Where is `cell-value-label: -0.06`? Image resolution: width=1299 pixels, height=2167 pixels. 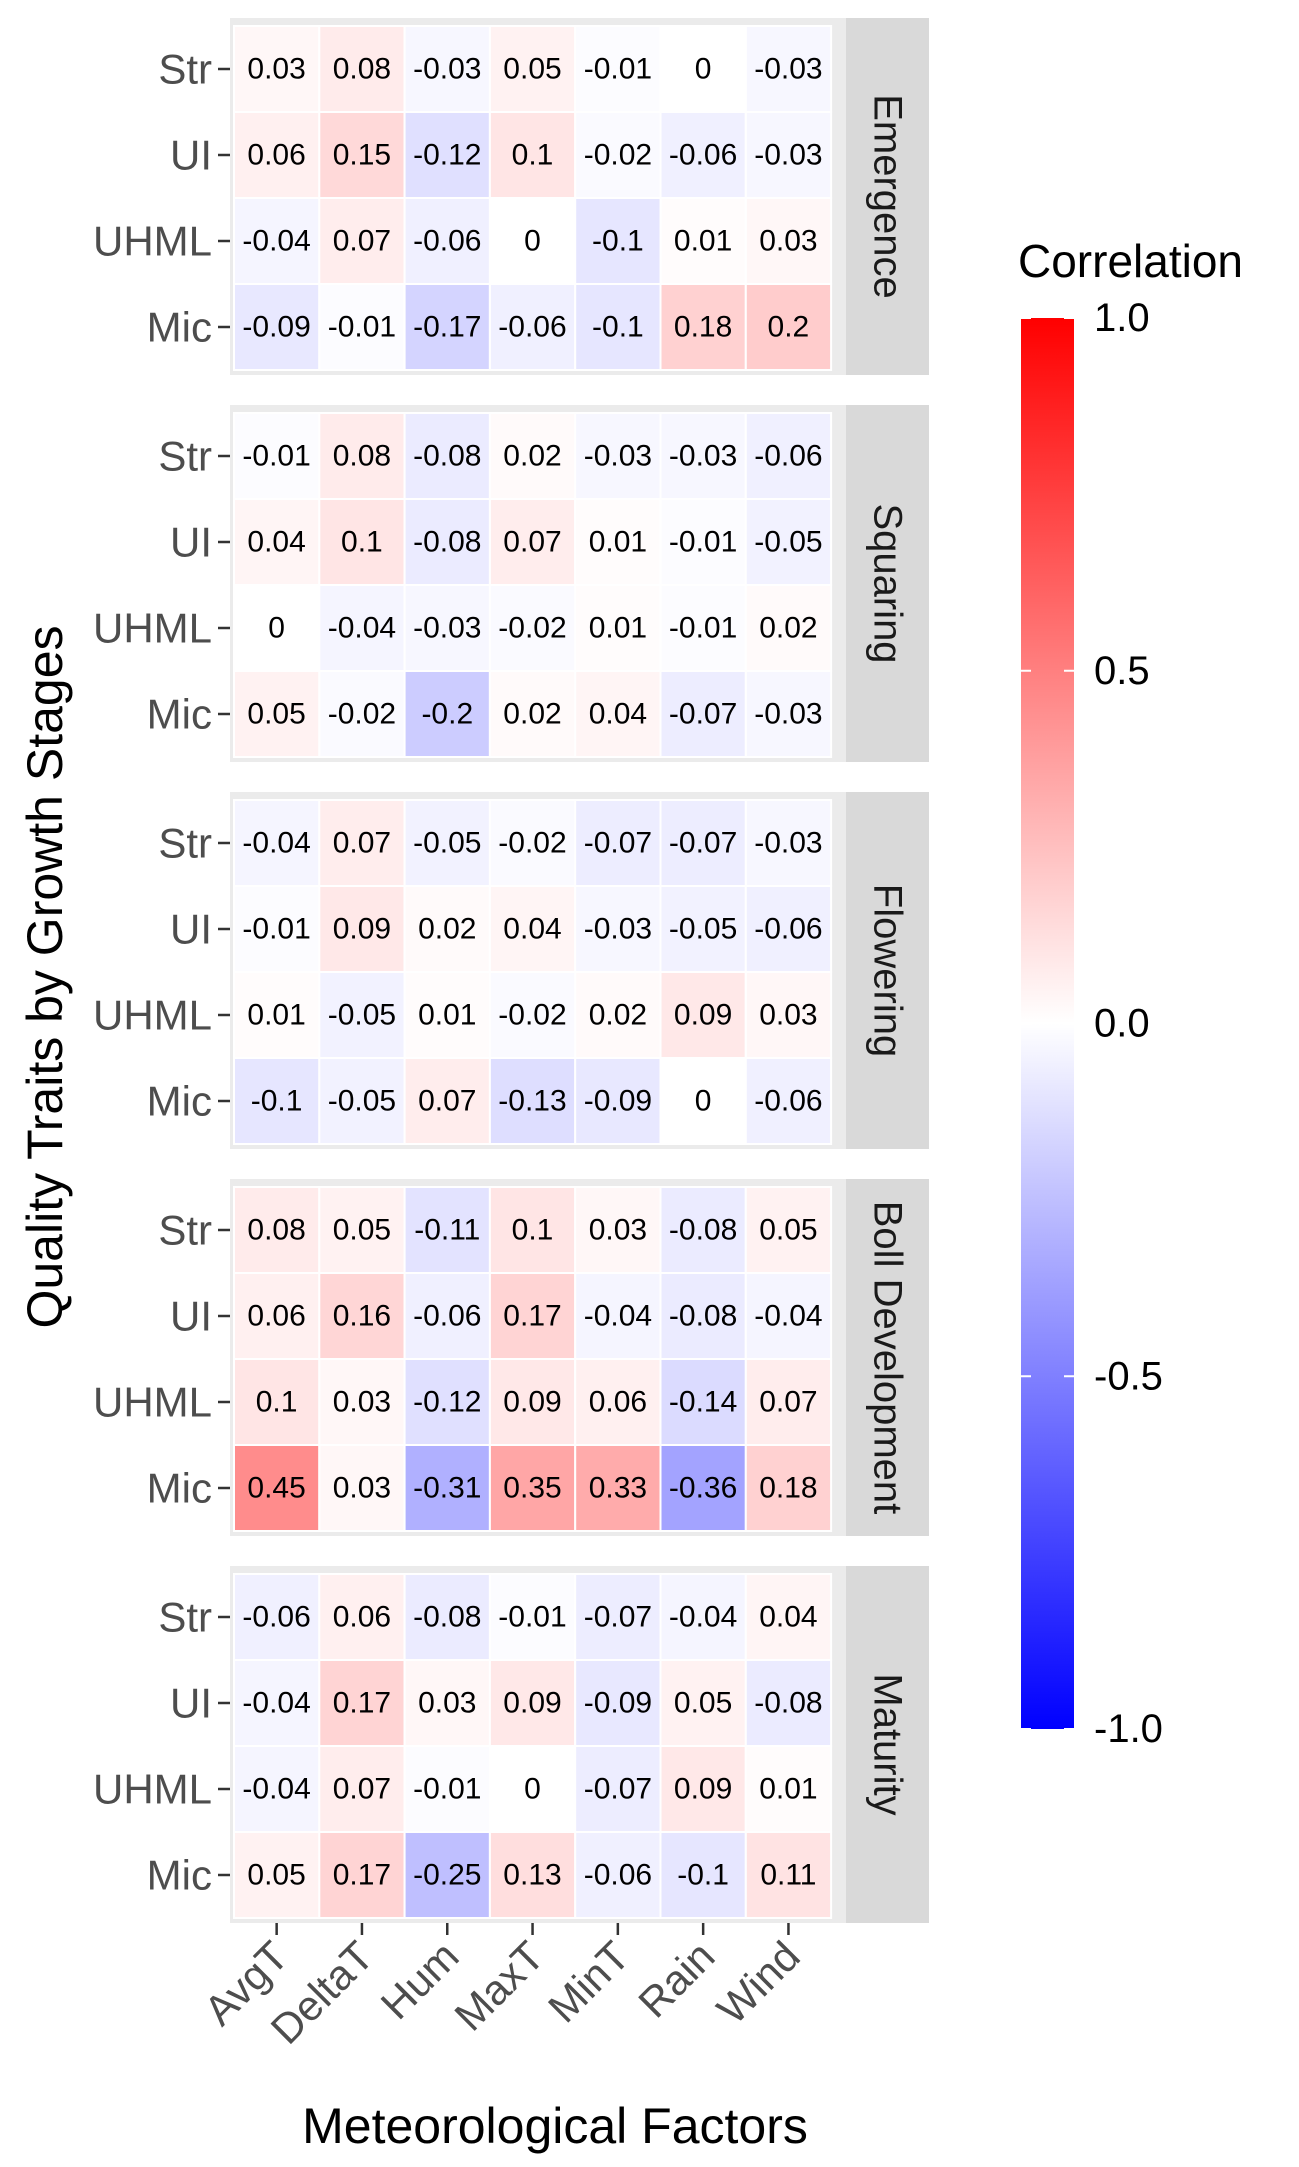
cell-value-label: -0.06 is located at coordinates (447, 241).